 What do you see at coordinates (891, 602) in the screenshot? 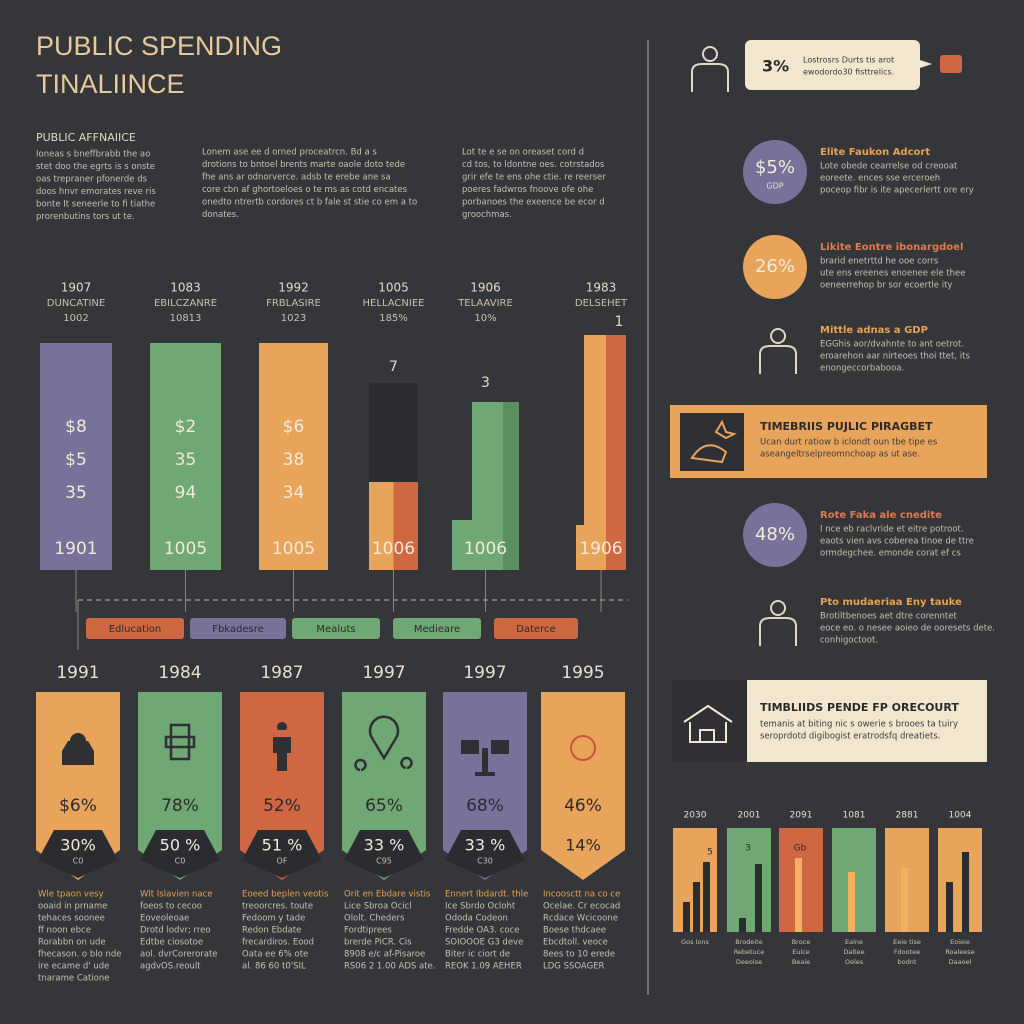
I see `item-title: Pto mudaeriaa Eny tauke` at bounding box center [891, 602].